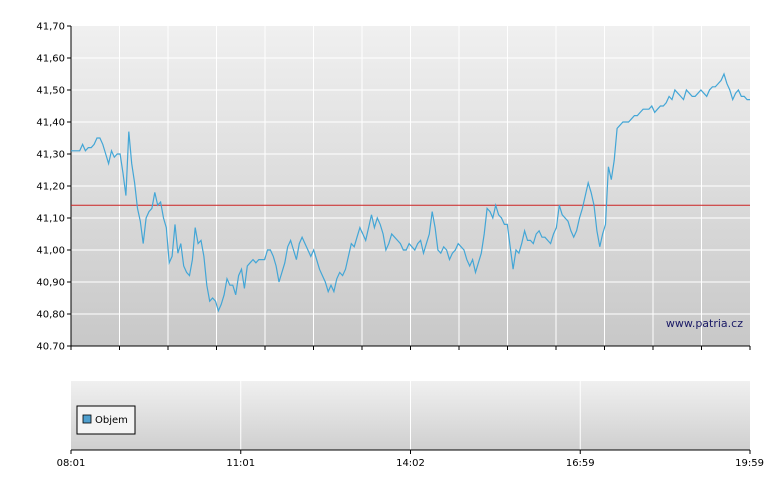 This screenshot has width=780, height=490. Describe the element at coordinates (50, 219) in the screenshot. I see `price-y-tick-label: 41,10` at that location.